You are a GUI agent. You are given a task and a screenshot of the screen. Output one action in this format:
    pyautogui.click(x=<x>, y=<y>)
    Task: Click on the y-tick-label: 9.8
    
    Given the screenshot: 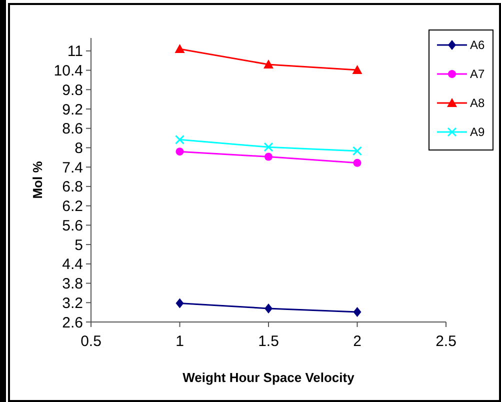 What is the action you would take?
    pyautogui.click(x=72, y=90)
    